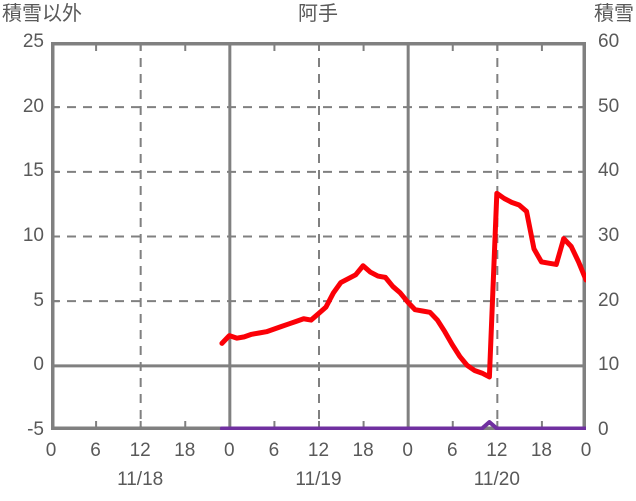 This screenshot has width=636, height=501. I want to click on left-axis-tick: 10, so click(33, 235).